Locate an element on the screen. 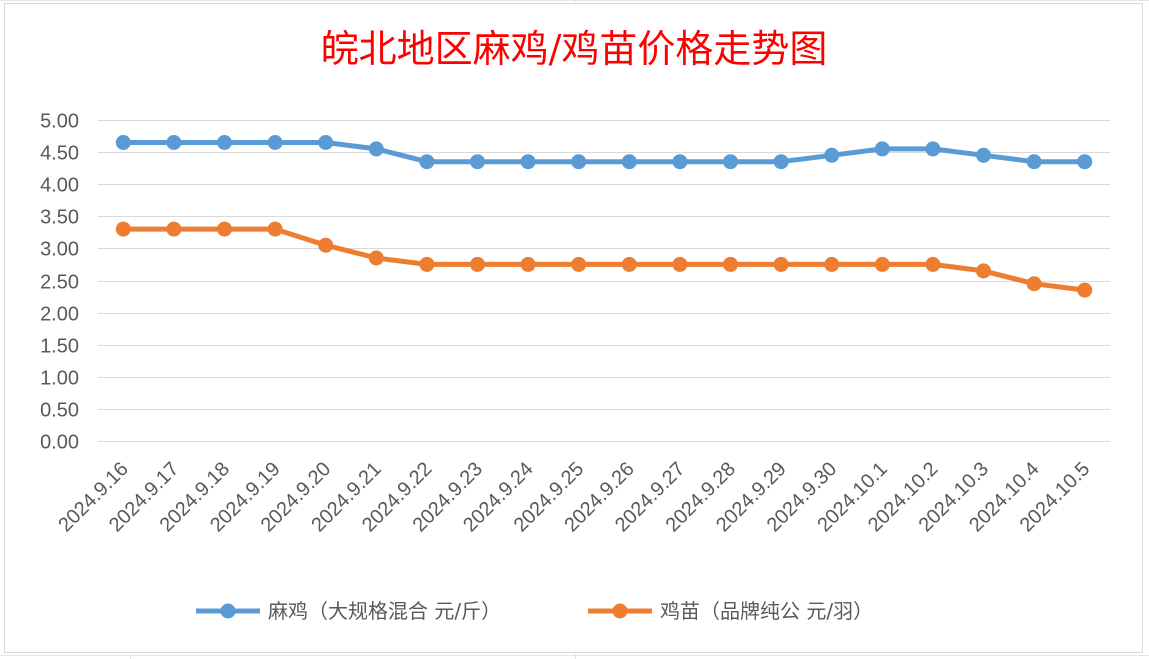  y-tick-label: 3.50 is located at coordinates (59, 218).